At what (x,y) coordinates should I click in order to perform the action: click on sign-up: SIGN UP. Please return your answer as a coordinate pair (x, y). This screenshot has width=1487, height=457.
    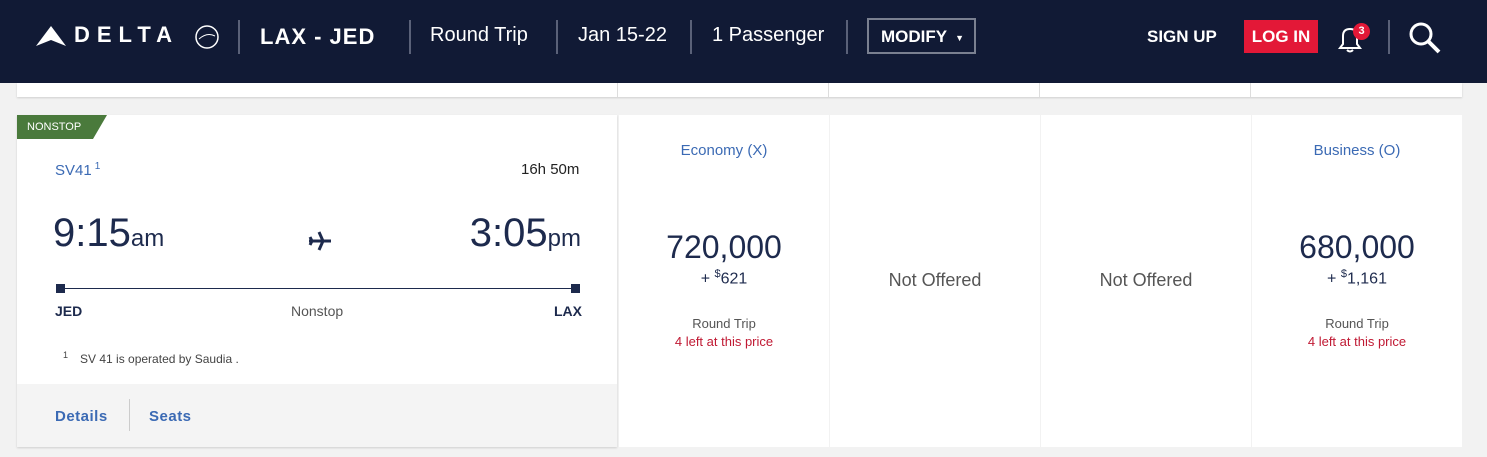
    Looking at the image, I should click on (1182, 36).